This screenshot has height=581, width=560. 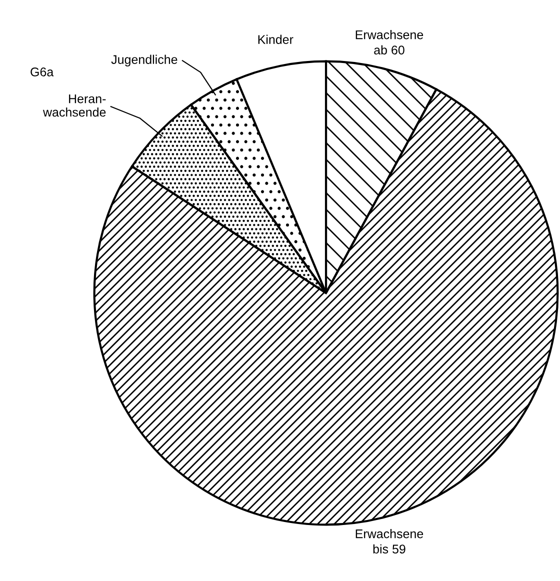 I want to click on slice-label: Erwachsene bis 59, so click(x=390, y=541).